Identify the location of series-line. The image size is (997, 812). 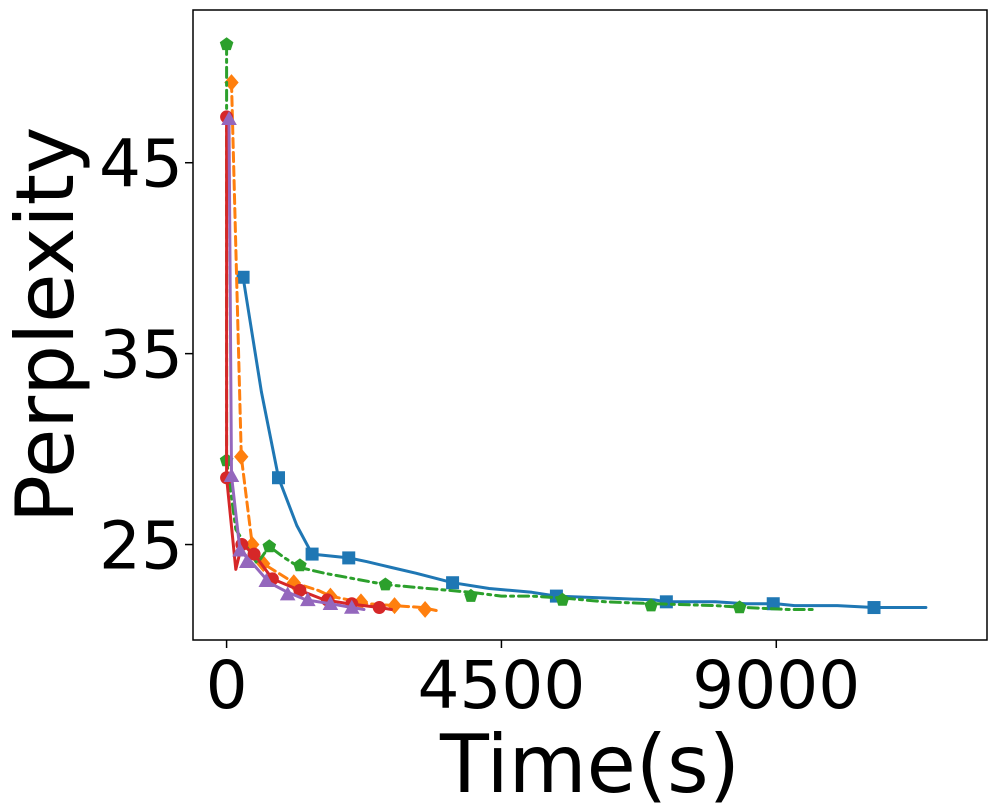
(296, 364).